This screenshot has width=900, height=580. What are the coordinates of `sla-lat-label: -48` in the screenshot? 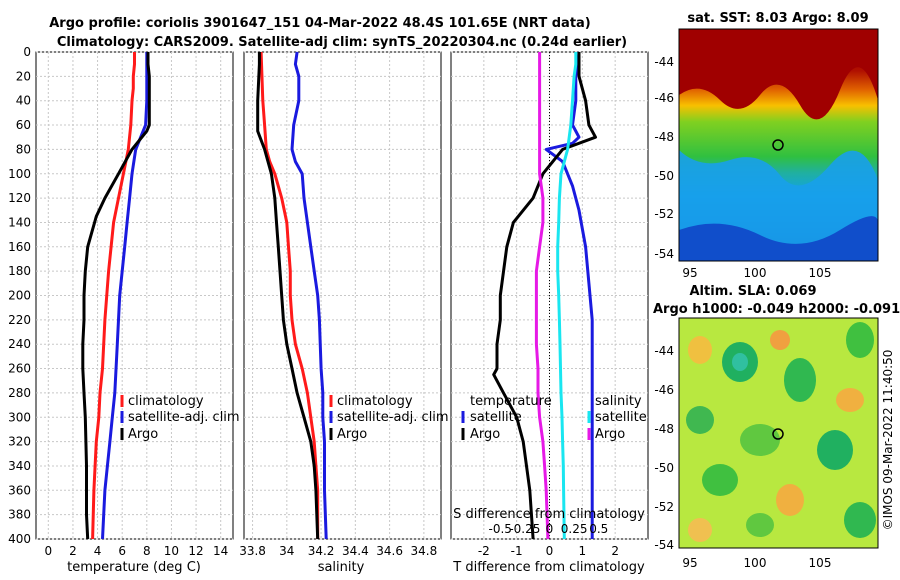 It's located at (664, 429).